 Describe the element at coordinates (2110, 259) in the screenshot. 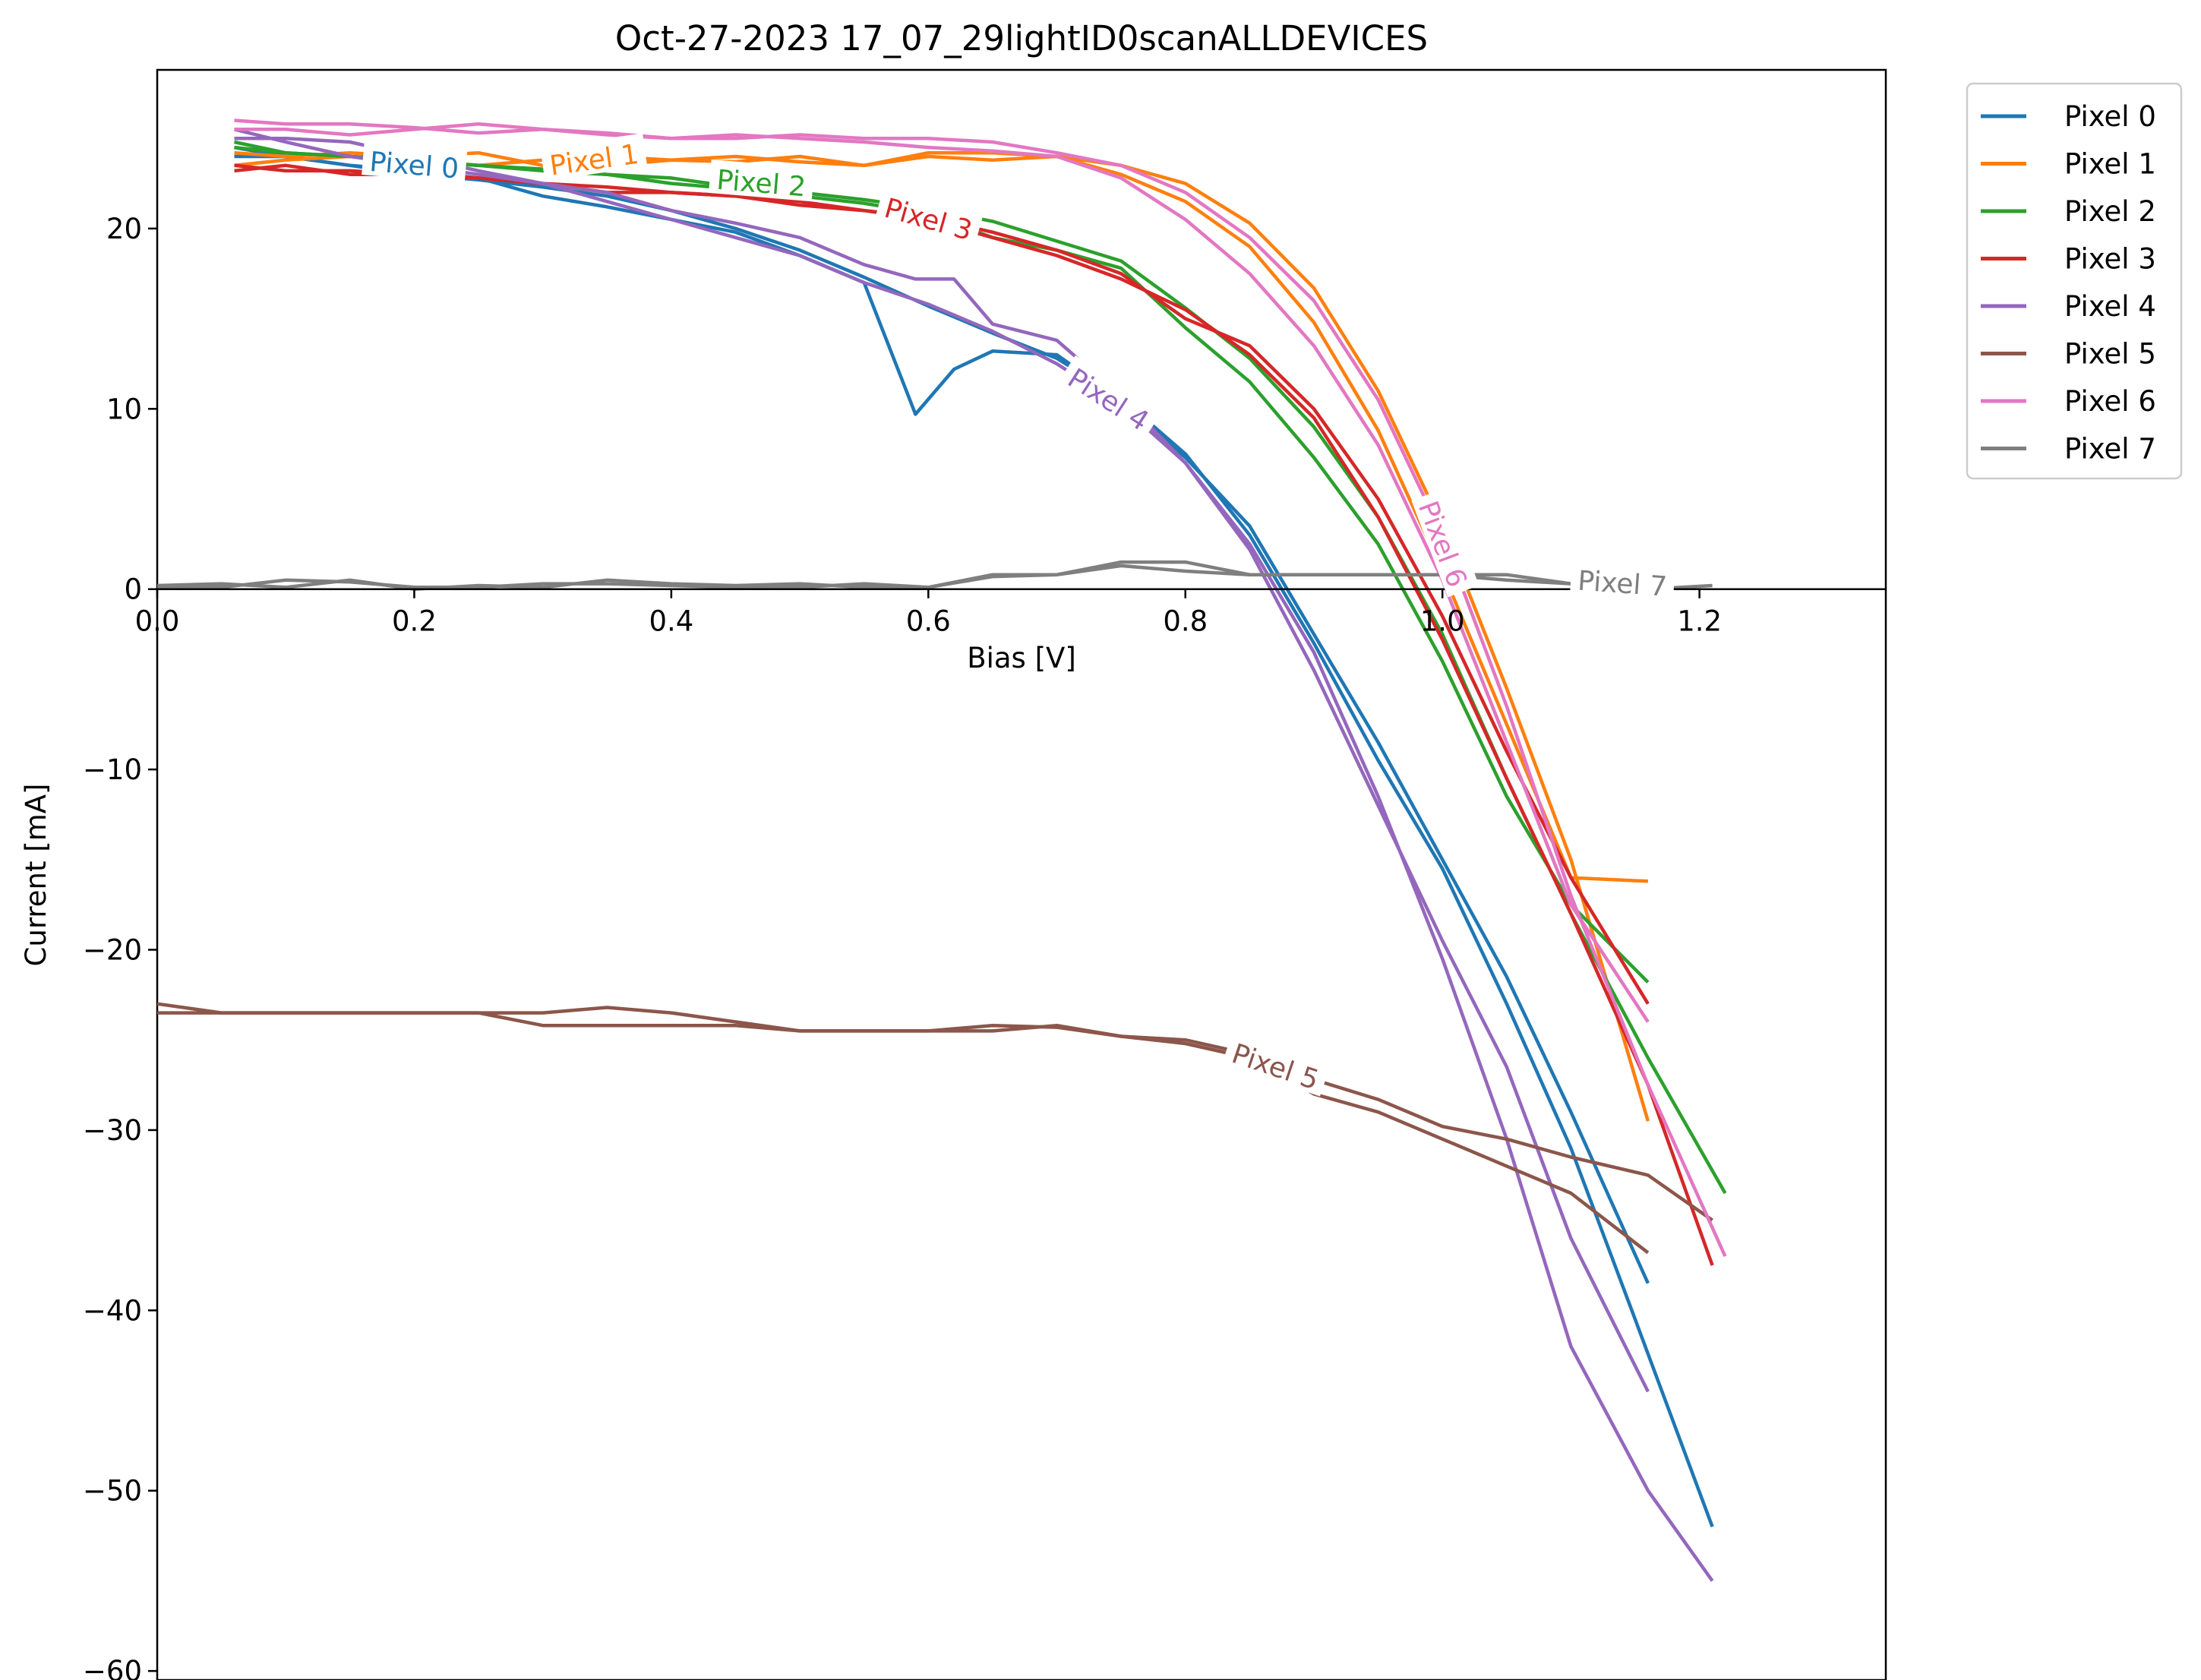

I see `legend-label: Pixel 3` at that location.